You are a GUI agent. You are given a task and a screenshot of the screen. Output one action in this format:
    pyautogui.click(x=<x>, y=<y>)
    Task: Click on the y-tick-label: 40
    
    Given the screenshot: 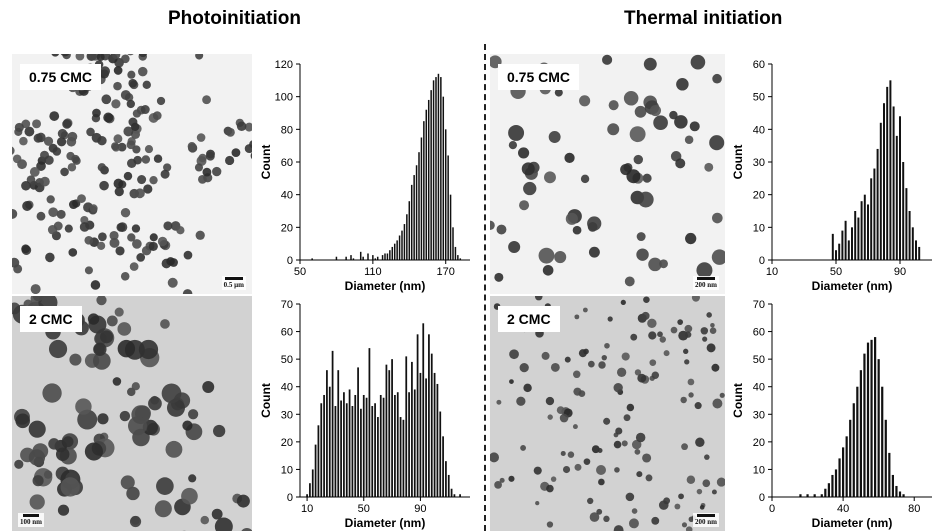 What is the action you would take?
    pyautogui.click(x=759, y=130)
    